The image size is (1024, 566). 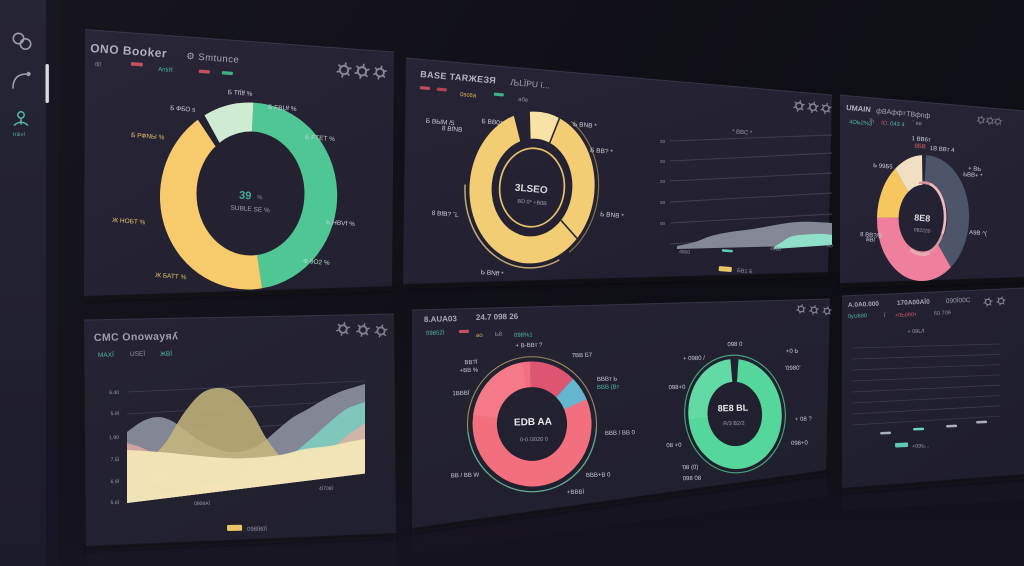 What do you see at coordinates (529, 346) in the screenshot?
I see `svg-text: + B-BBт ?` at bounding box center [529, 346].